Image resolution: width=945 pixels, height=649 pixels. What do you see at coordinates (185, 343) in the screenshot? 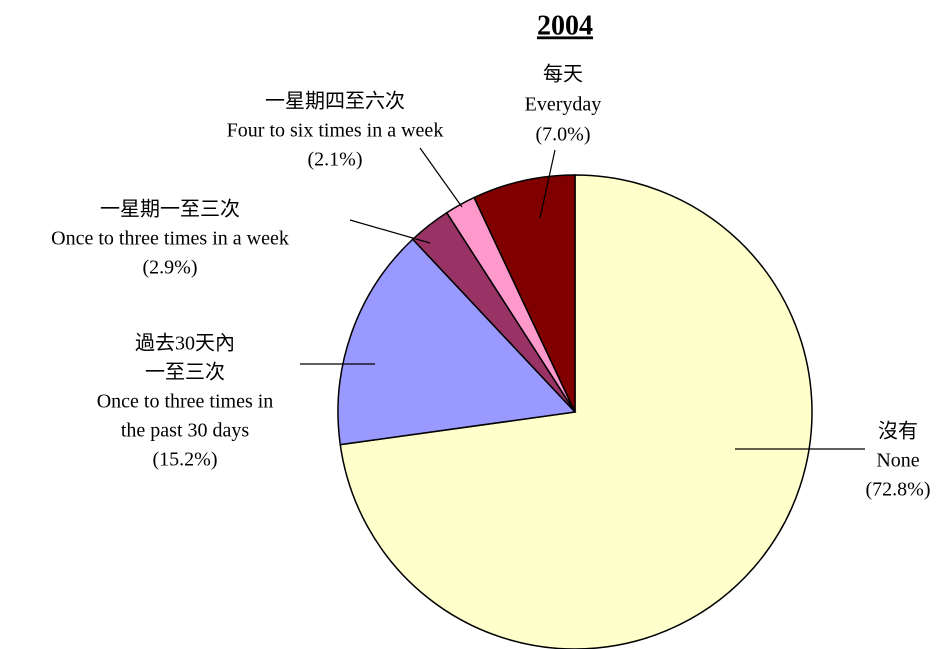
I see `slice-label: 過去30天內` at bounding box center [185, 343].